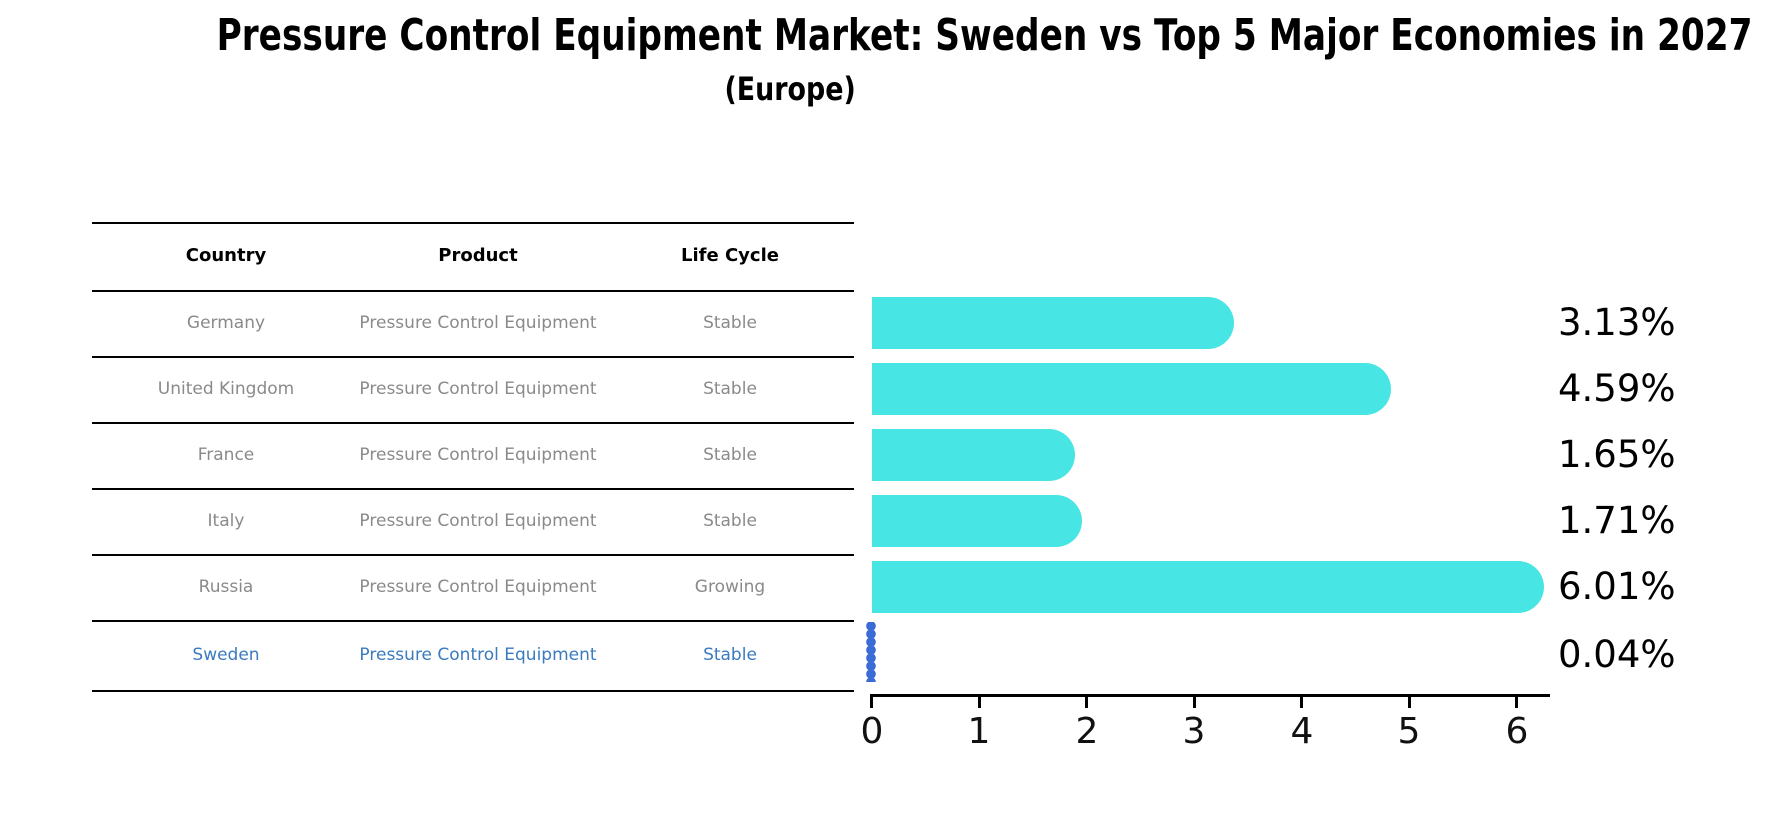  I want to click on page-subtitle-text: (Europe), so click(790, 89).